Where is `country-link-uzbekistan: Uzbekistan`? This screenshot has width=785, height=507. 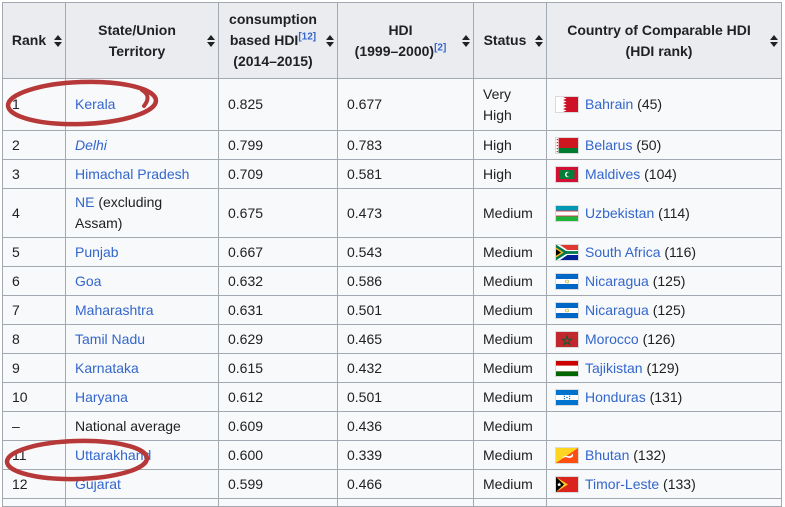
country-link-uzbekistan: Uzbekistan is located at coordinates (620, 212).